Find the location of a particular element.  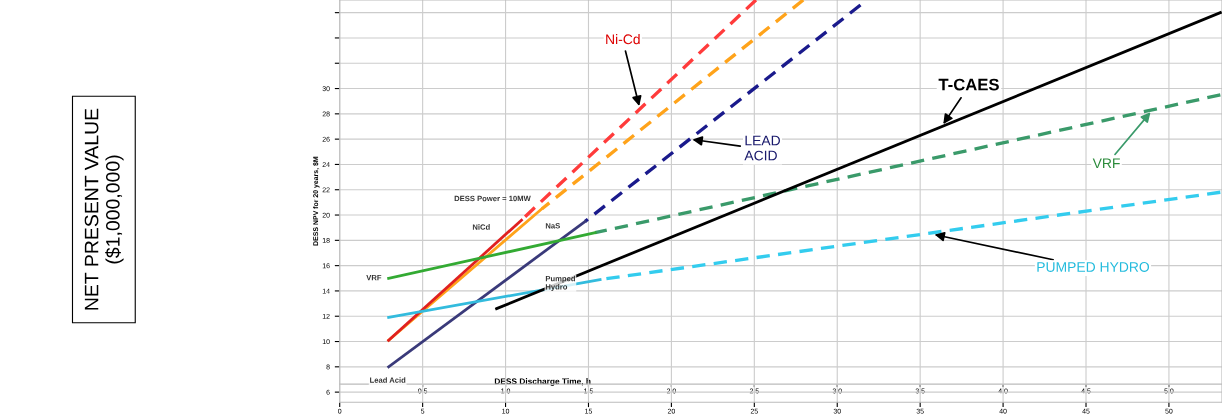

text: NET PRESENT VALUE ($1,000,000) is located at coordinates (104, 209).